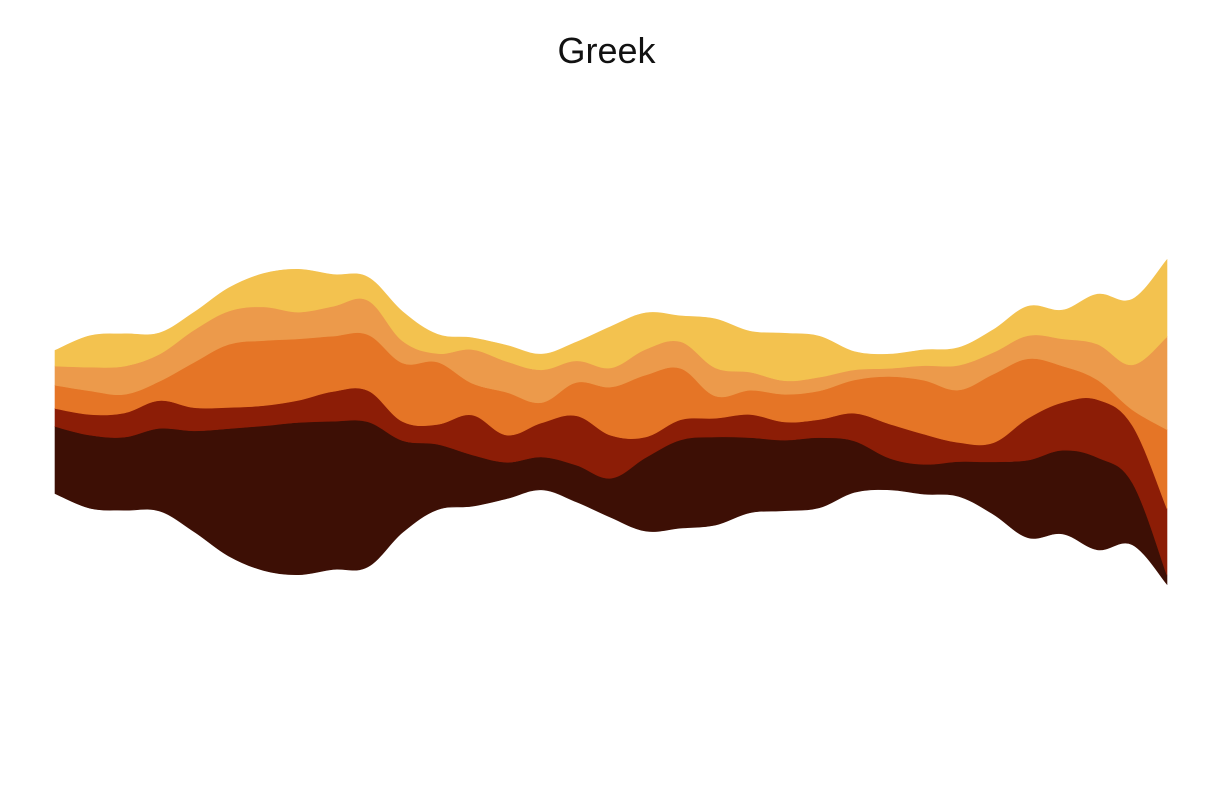  I want to click on chart-title: Greek, so click(606, 50).